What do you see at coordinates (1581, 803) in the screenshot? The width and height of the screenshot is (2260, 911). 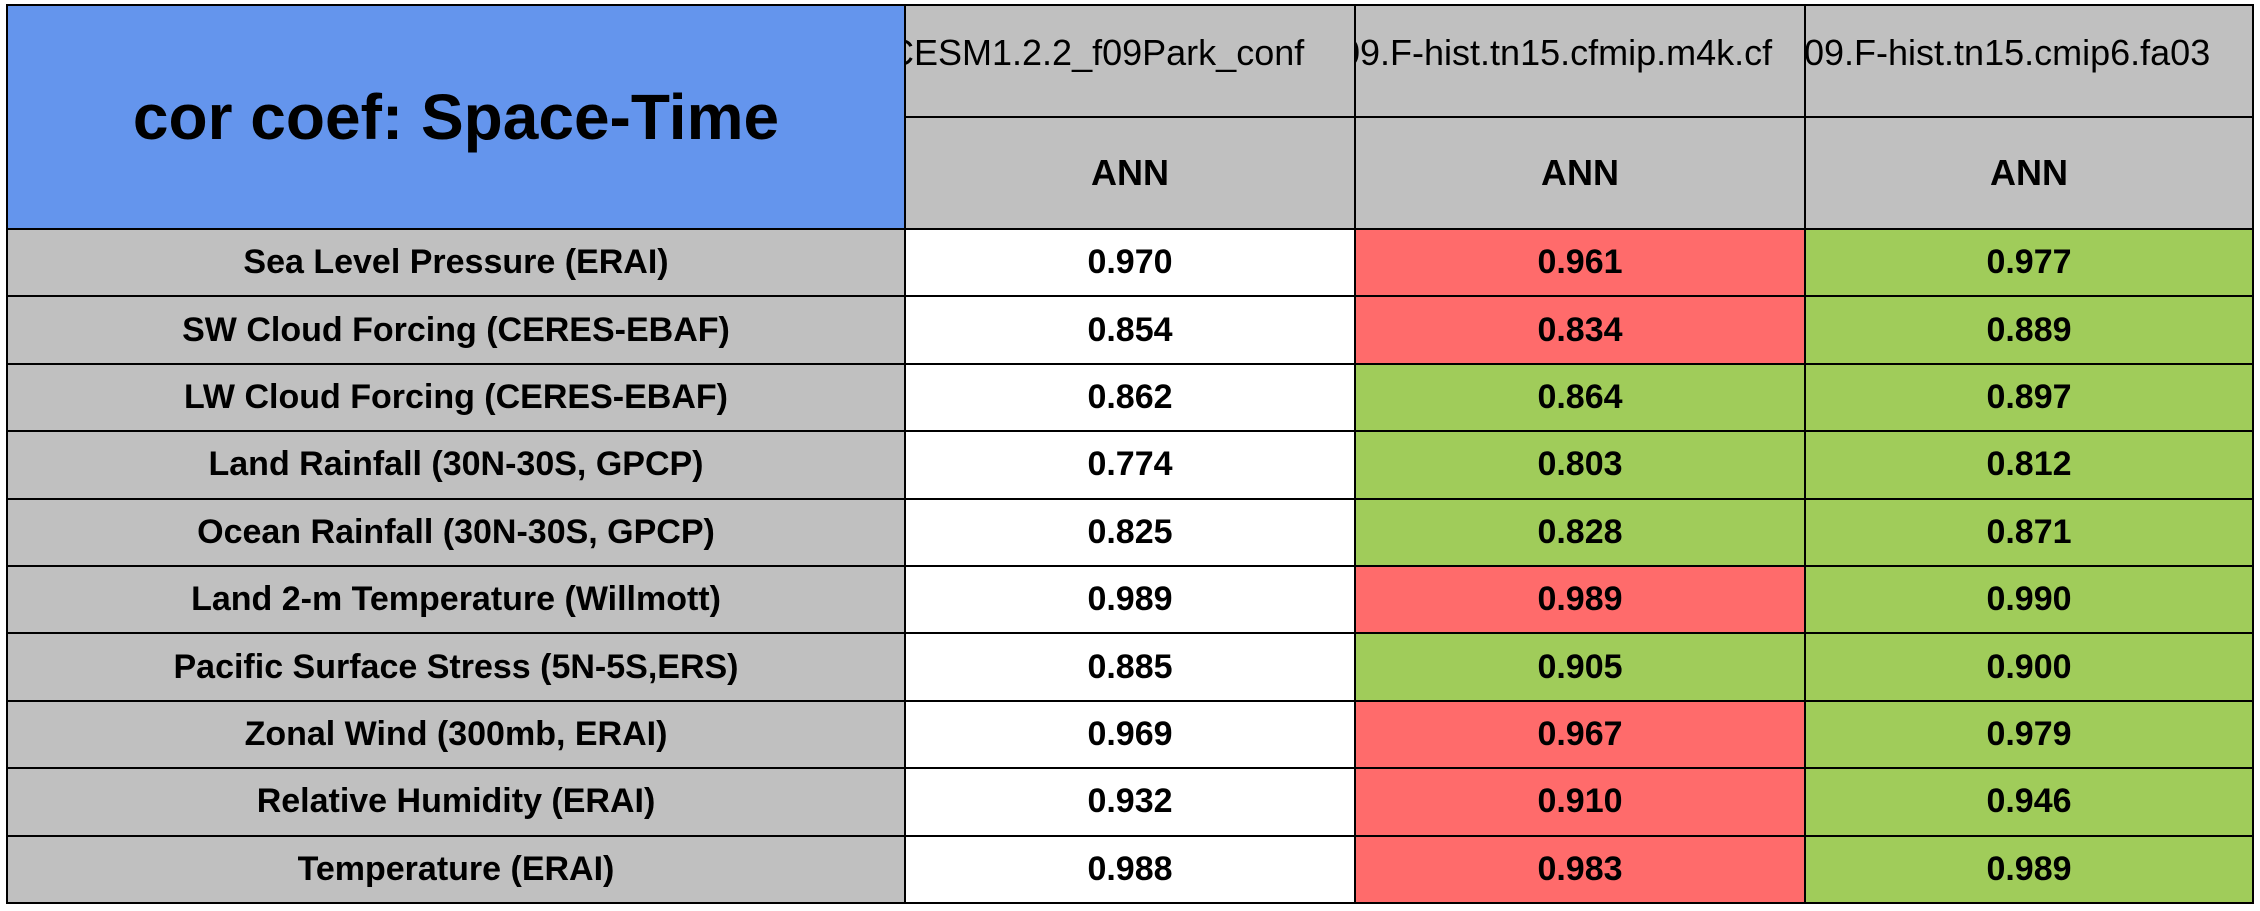 I see `value-cell: 0.910` at bounding box center [1581, 803].